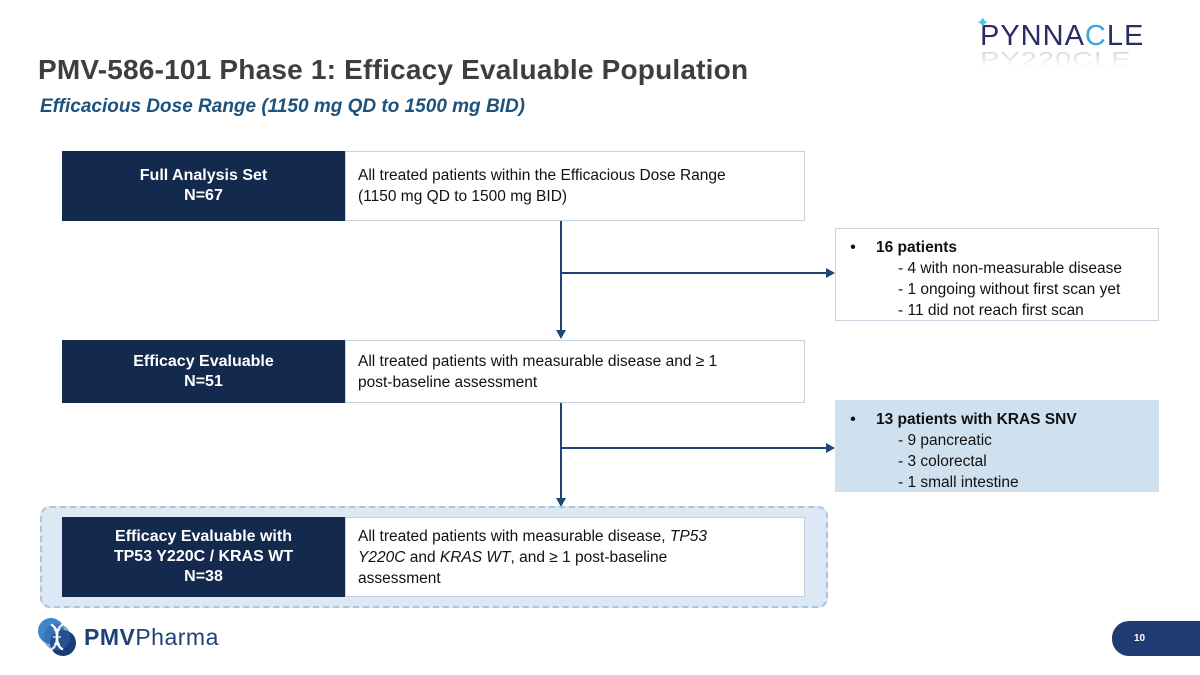  What do you see at coordinates (983, 23) in the screenshot?
I see `sparkle-icon: ✦` at bounding box center [983, 23].